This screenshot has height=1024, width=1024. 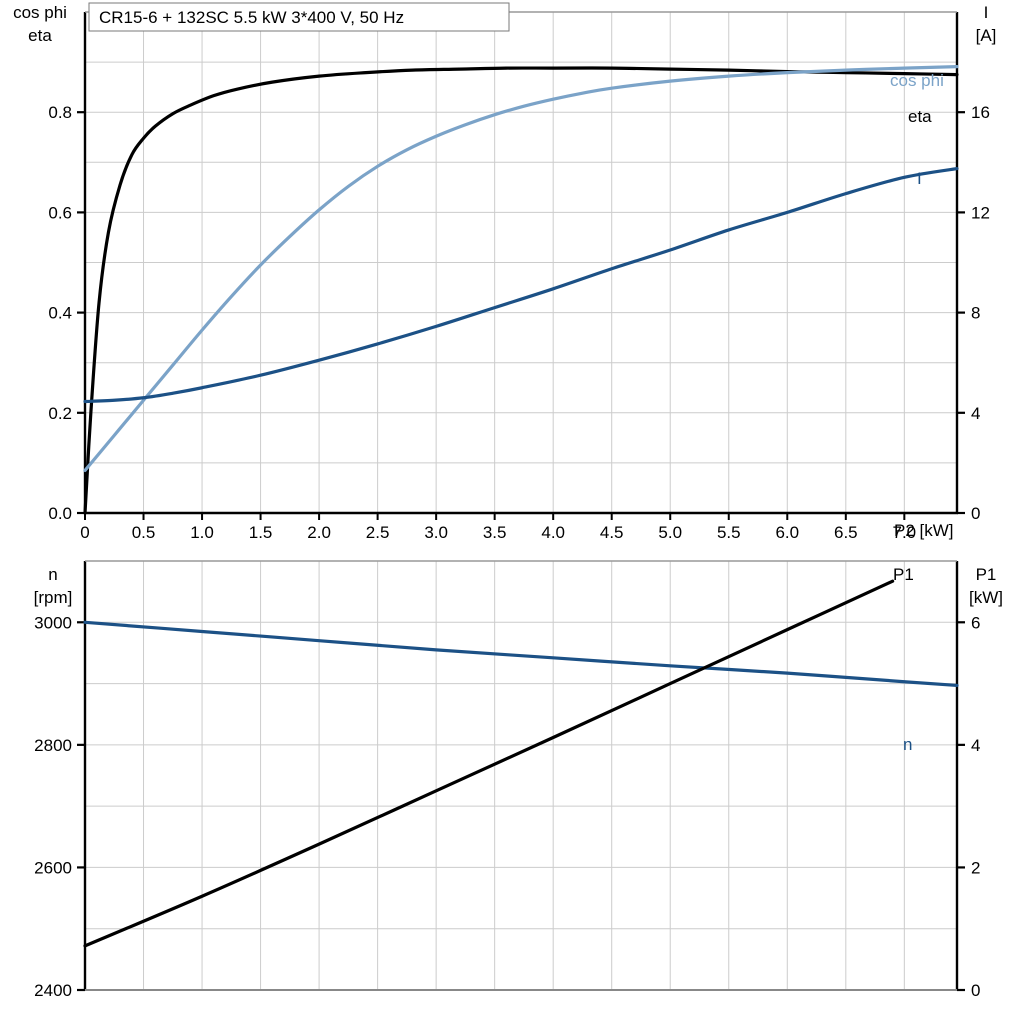 What do you see at coordinates (986, 12) in the screenshot?
I see `top-right-axis-title-line1: I` at bounding box center [986, 12].